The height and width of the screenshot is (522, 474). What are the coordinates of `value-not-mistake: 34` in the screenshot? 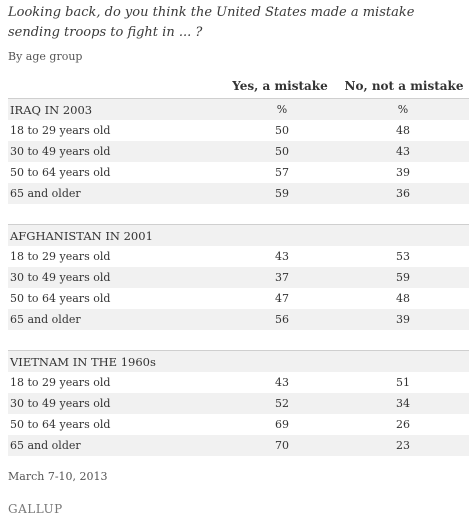 It's located at (403, 403).